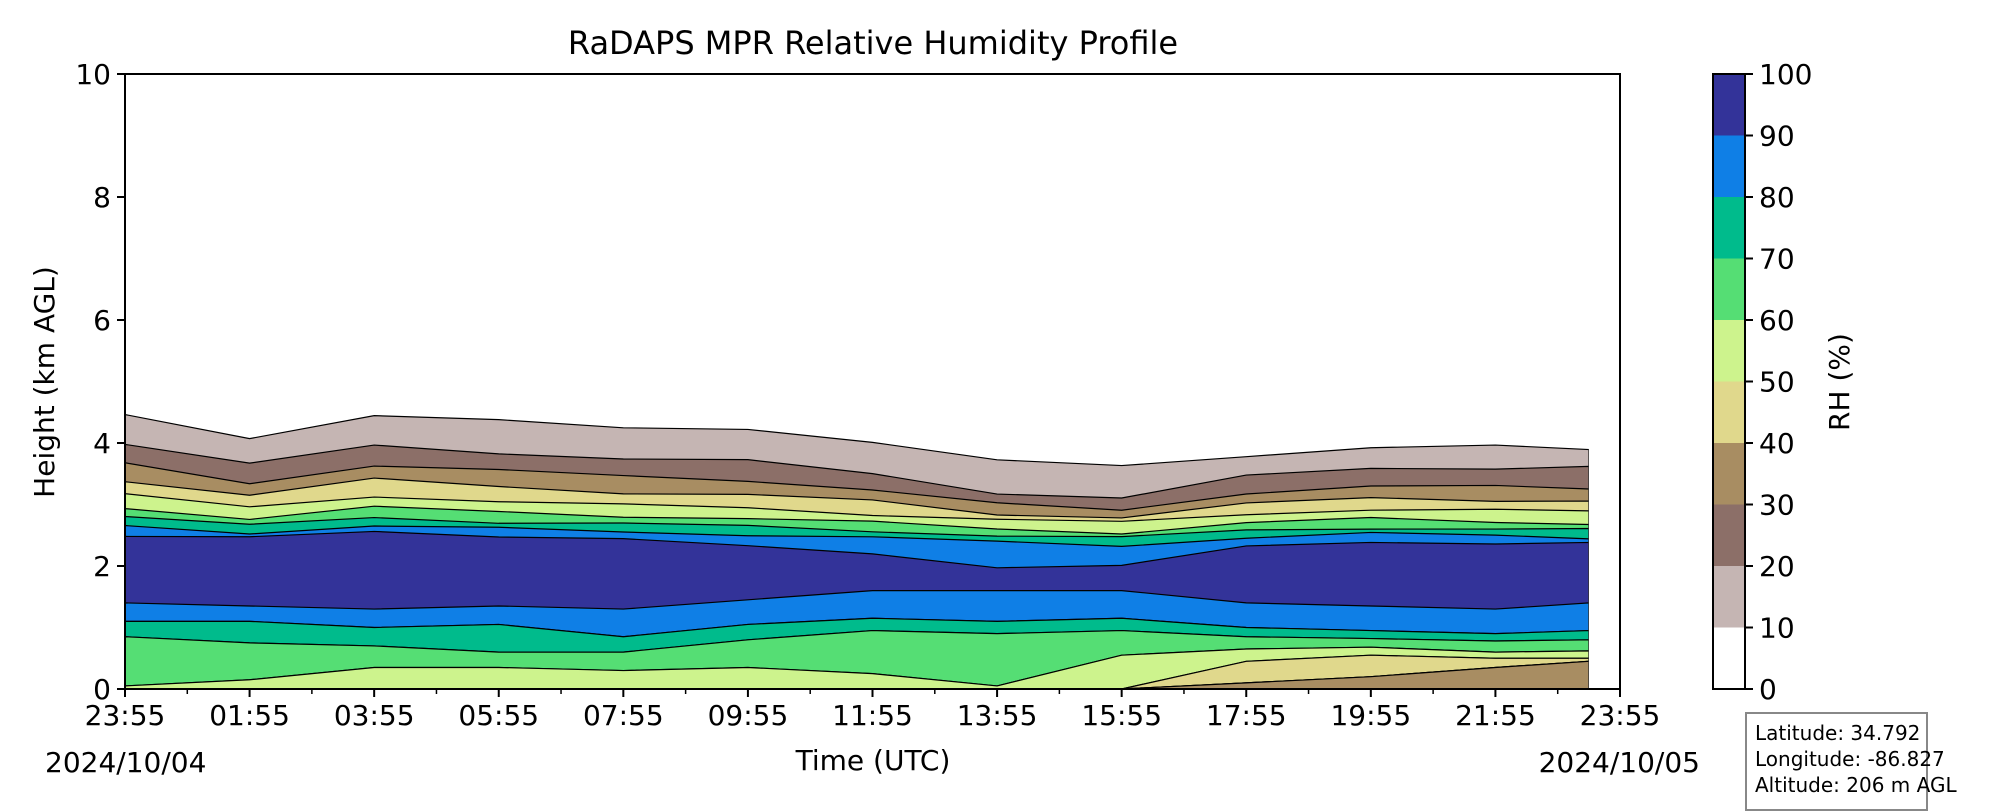 The image size is (2000, 811). I want to click on y-axis: 0 2 4 6 8 10, so click(100, 382).